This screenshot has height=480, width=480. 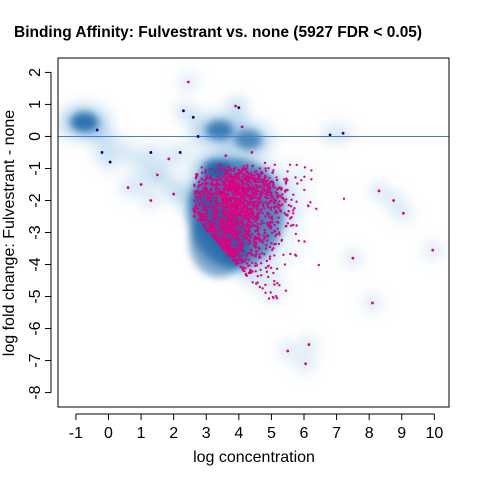 What do you see at coordinates (369, 433) in the screenshot?
I see `x-tick-label: 8` at bounding box center [369, 433].